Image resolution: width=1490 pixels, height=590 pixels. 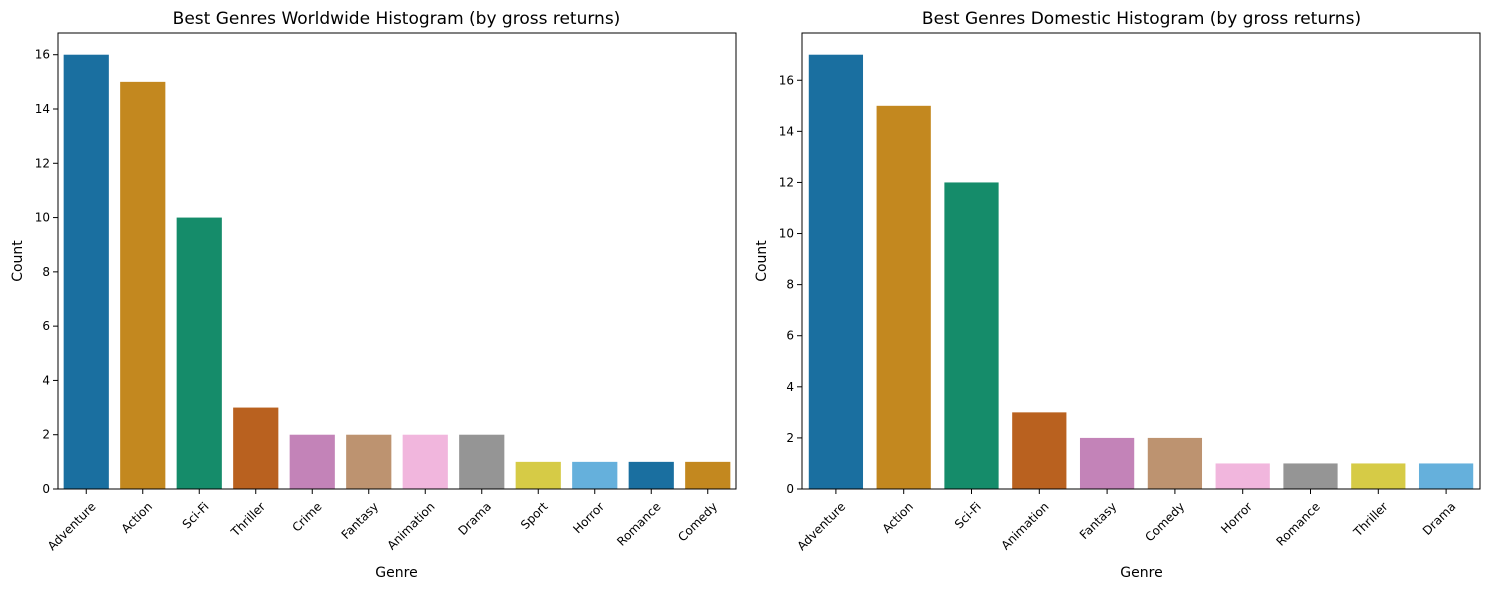 I want to click on worldwide-x-tick-label: Horror, so click(x=588, y=517).